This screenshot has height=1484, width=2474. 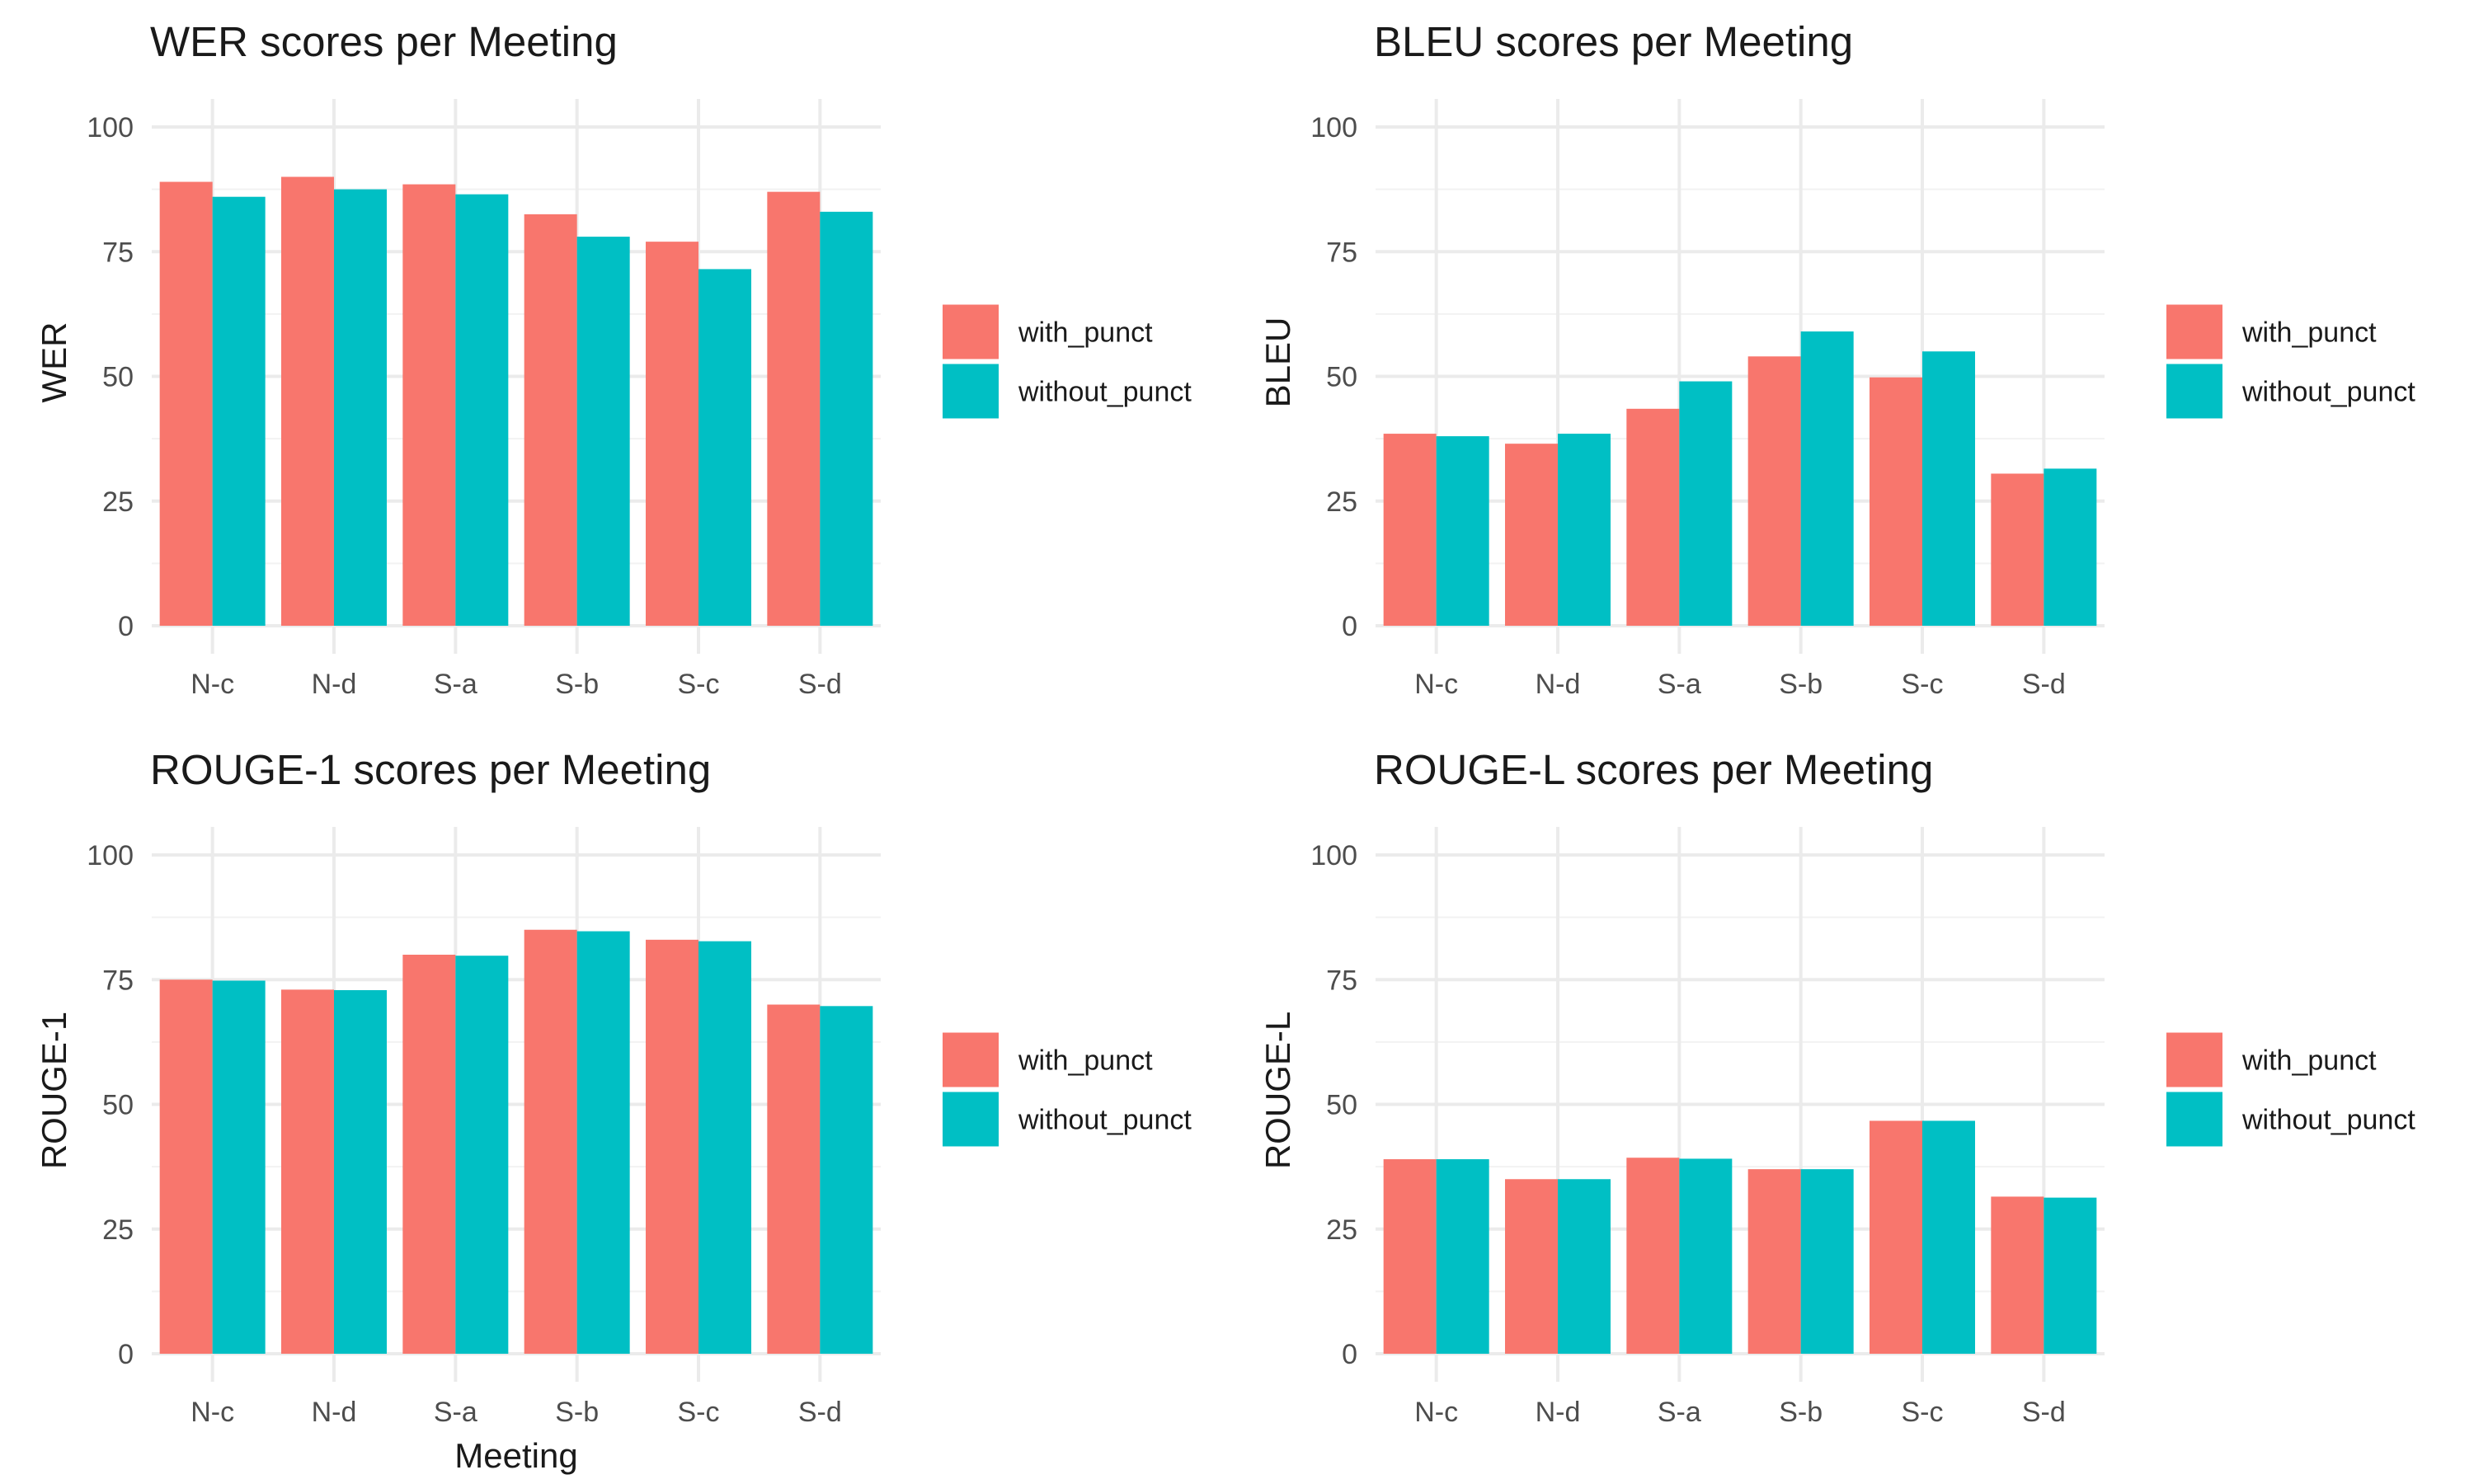 I want to click on chart-title: BLEU scores per Meeting, so click(x=1613, y=41).